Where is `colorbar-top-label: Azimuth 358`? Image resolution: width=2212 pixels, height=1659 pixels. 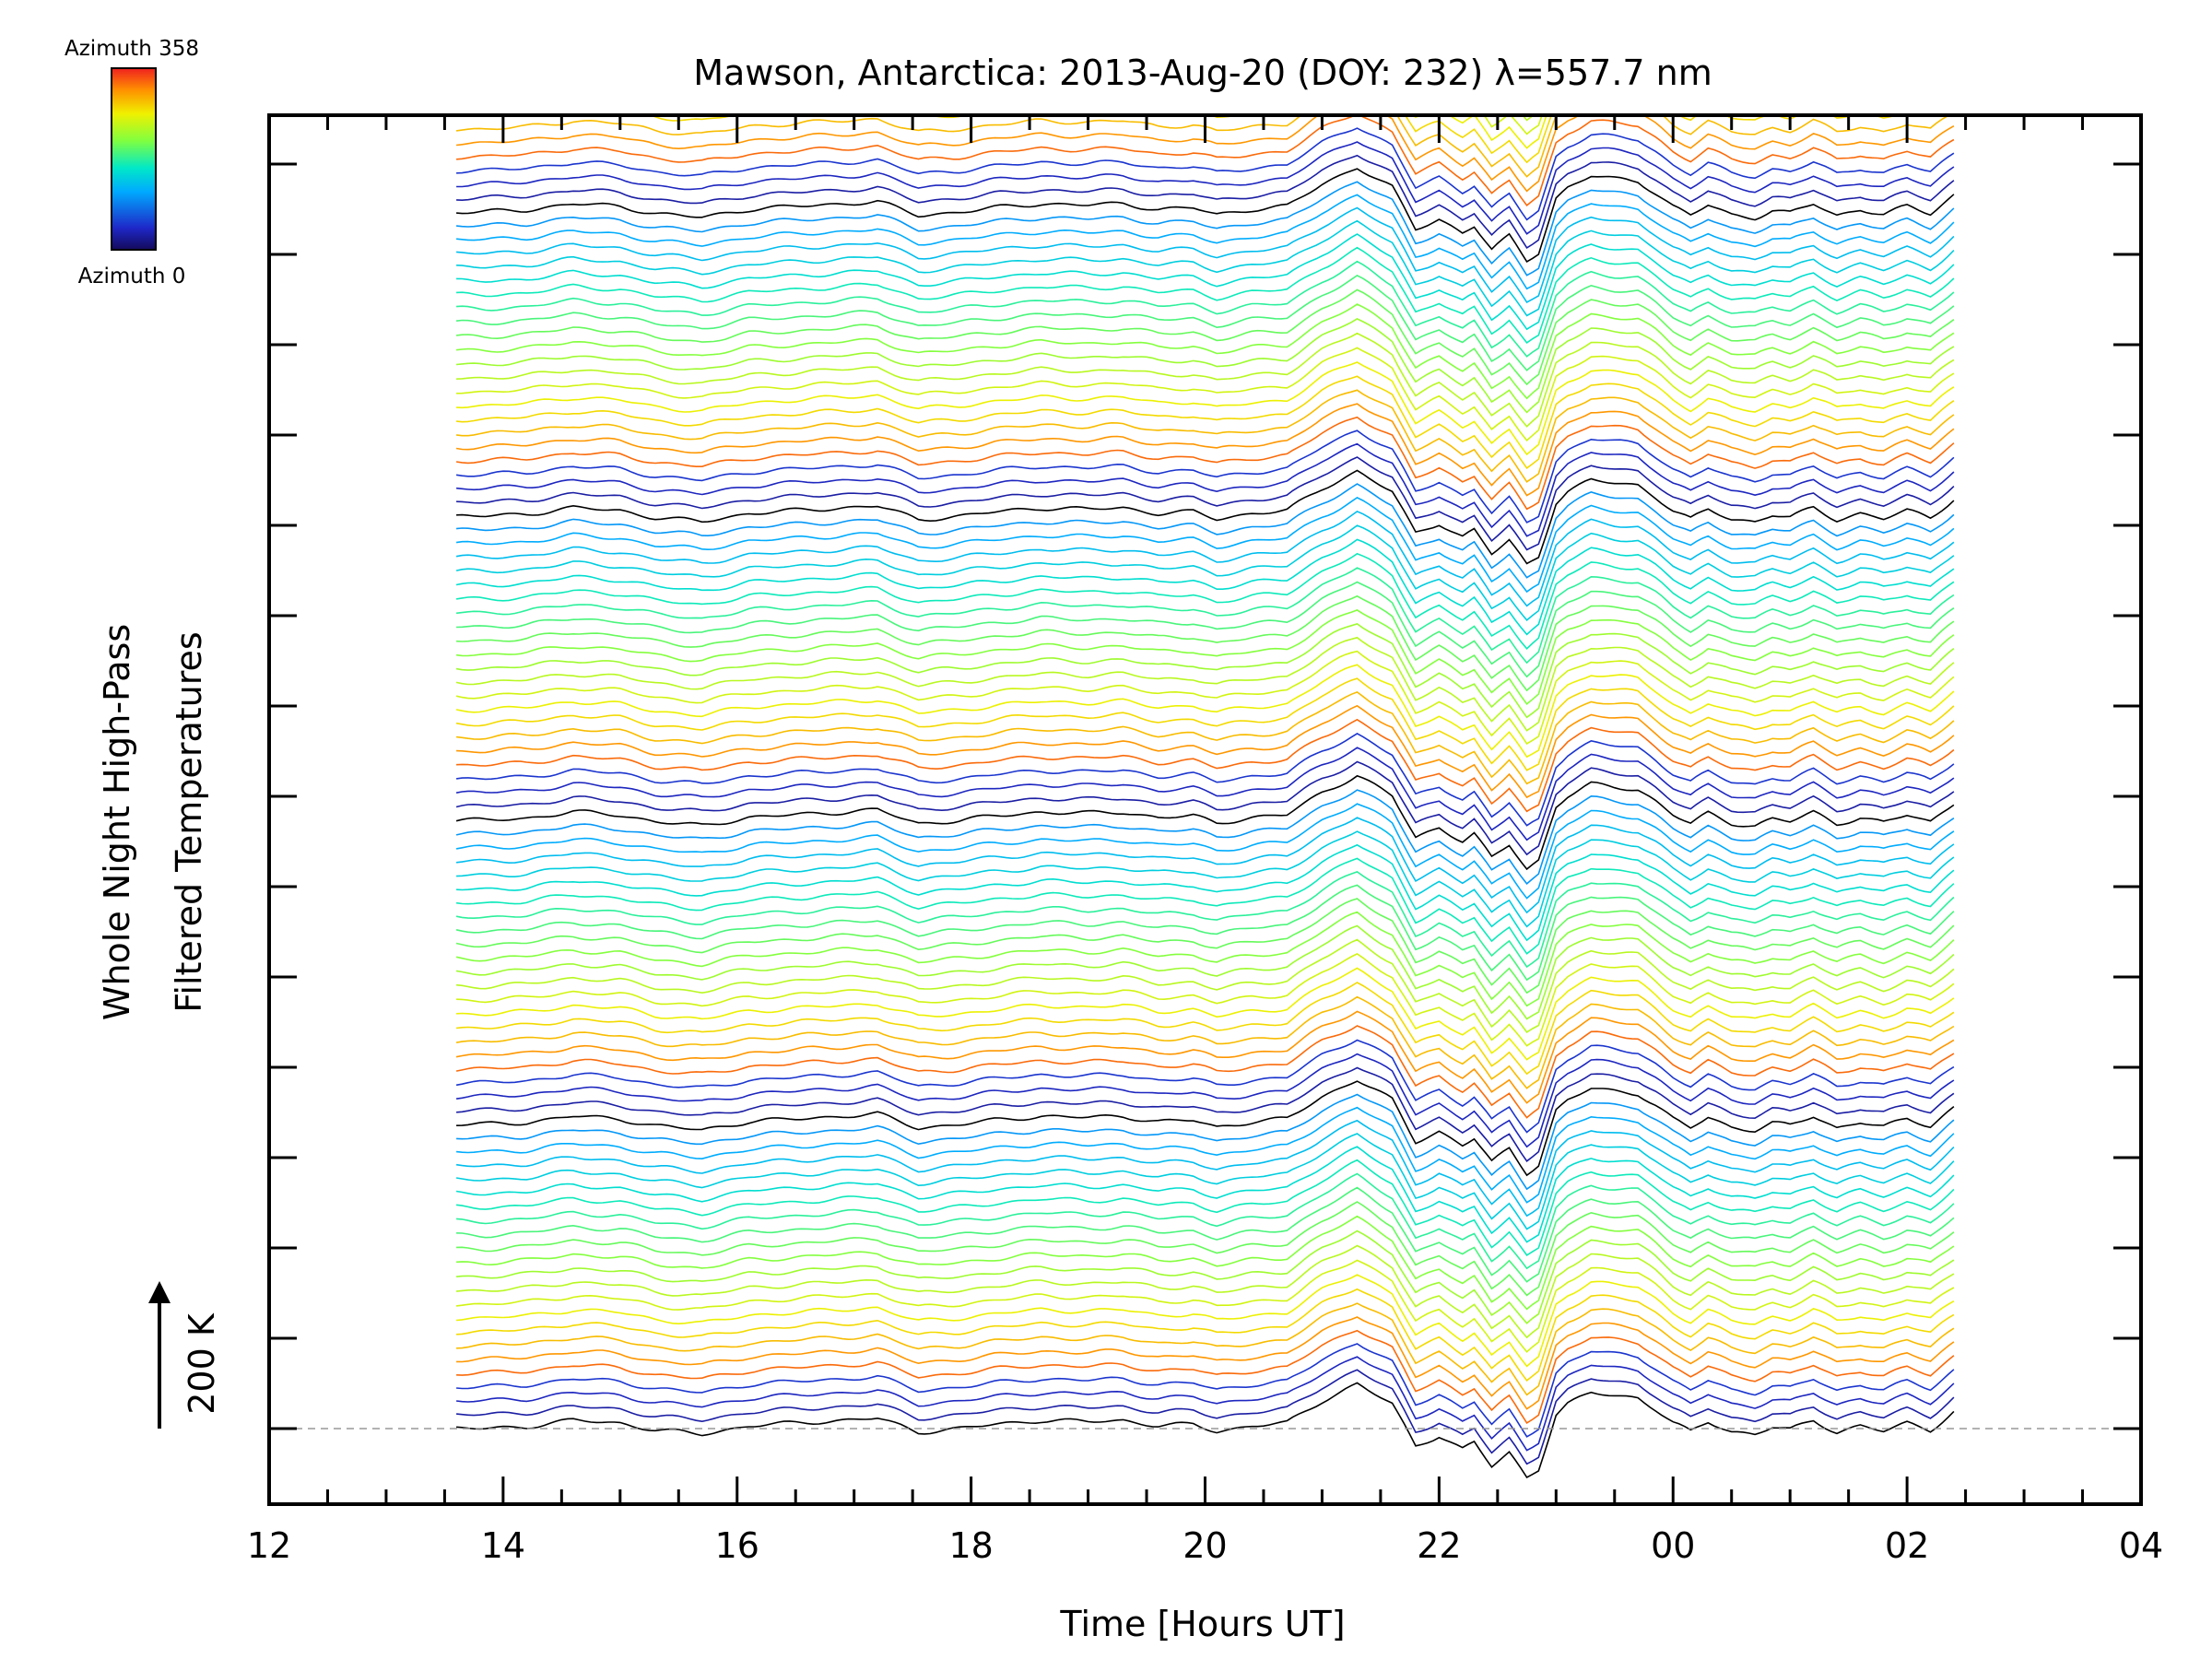 colorbar-top-label: Azimuth 358 is located at coordinates (132, 49).